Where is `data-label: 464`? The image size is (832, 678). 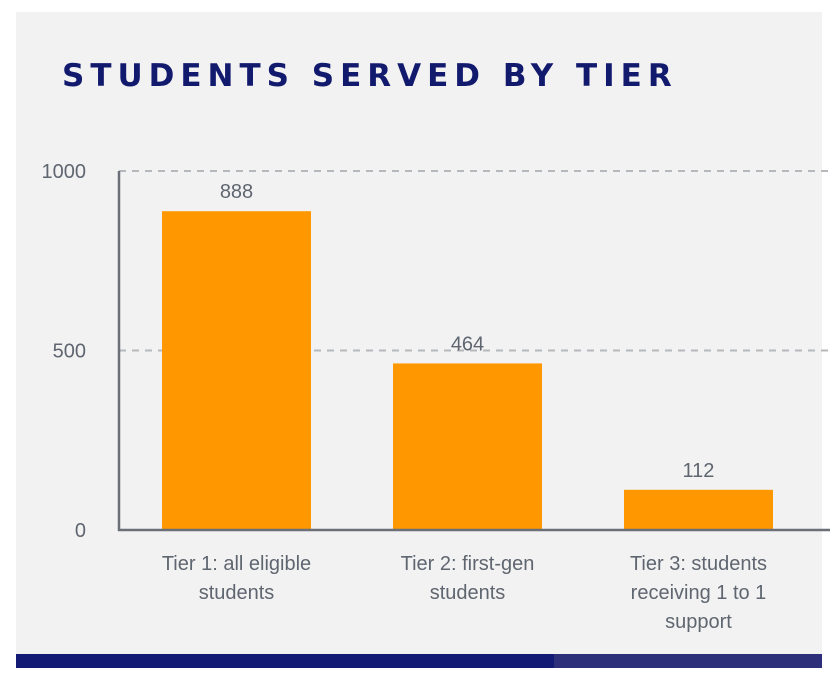
data-label: 464 is located at coordinates (467, 344).